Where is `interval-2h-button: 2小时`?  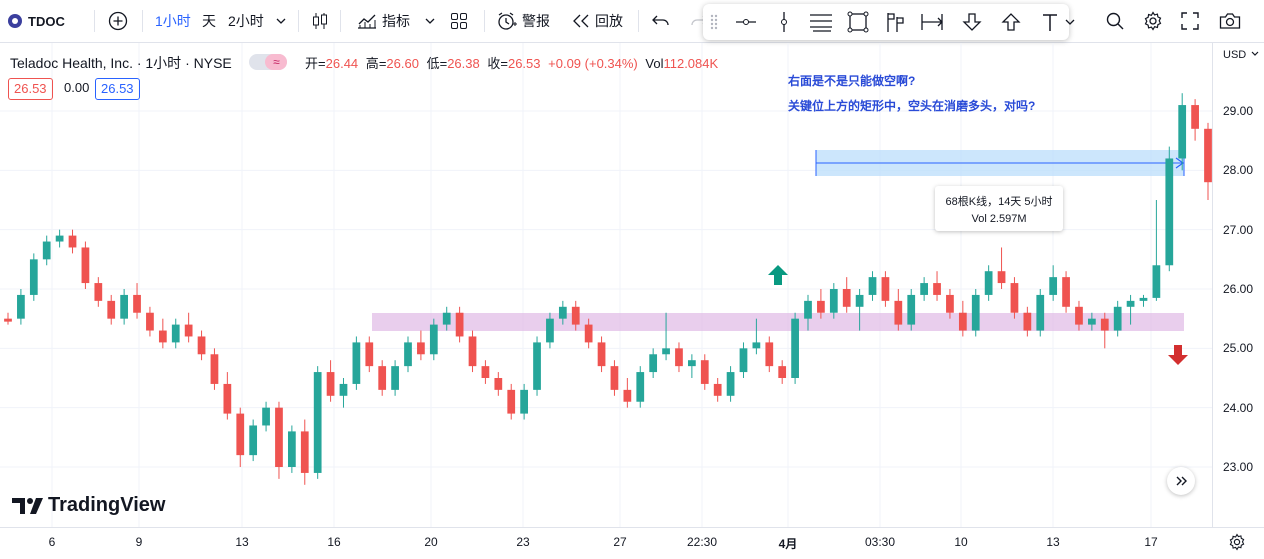
interval-2h-button: 2小时 is located at coordinates (246, 21).